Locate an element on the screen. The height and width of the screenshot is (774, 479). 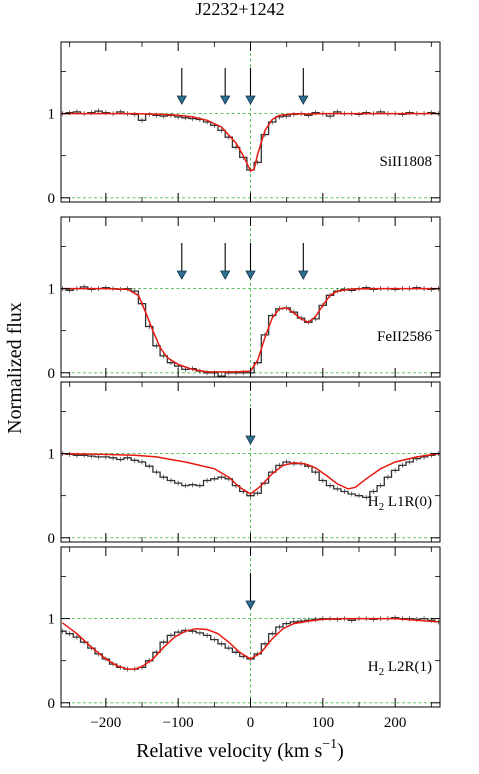
x-tick-label: −200 is located at coordinates (105, 723).